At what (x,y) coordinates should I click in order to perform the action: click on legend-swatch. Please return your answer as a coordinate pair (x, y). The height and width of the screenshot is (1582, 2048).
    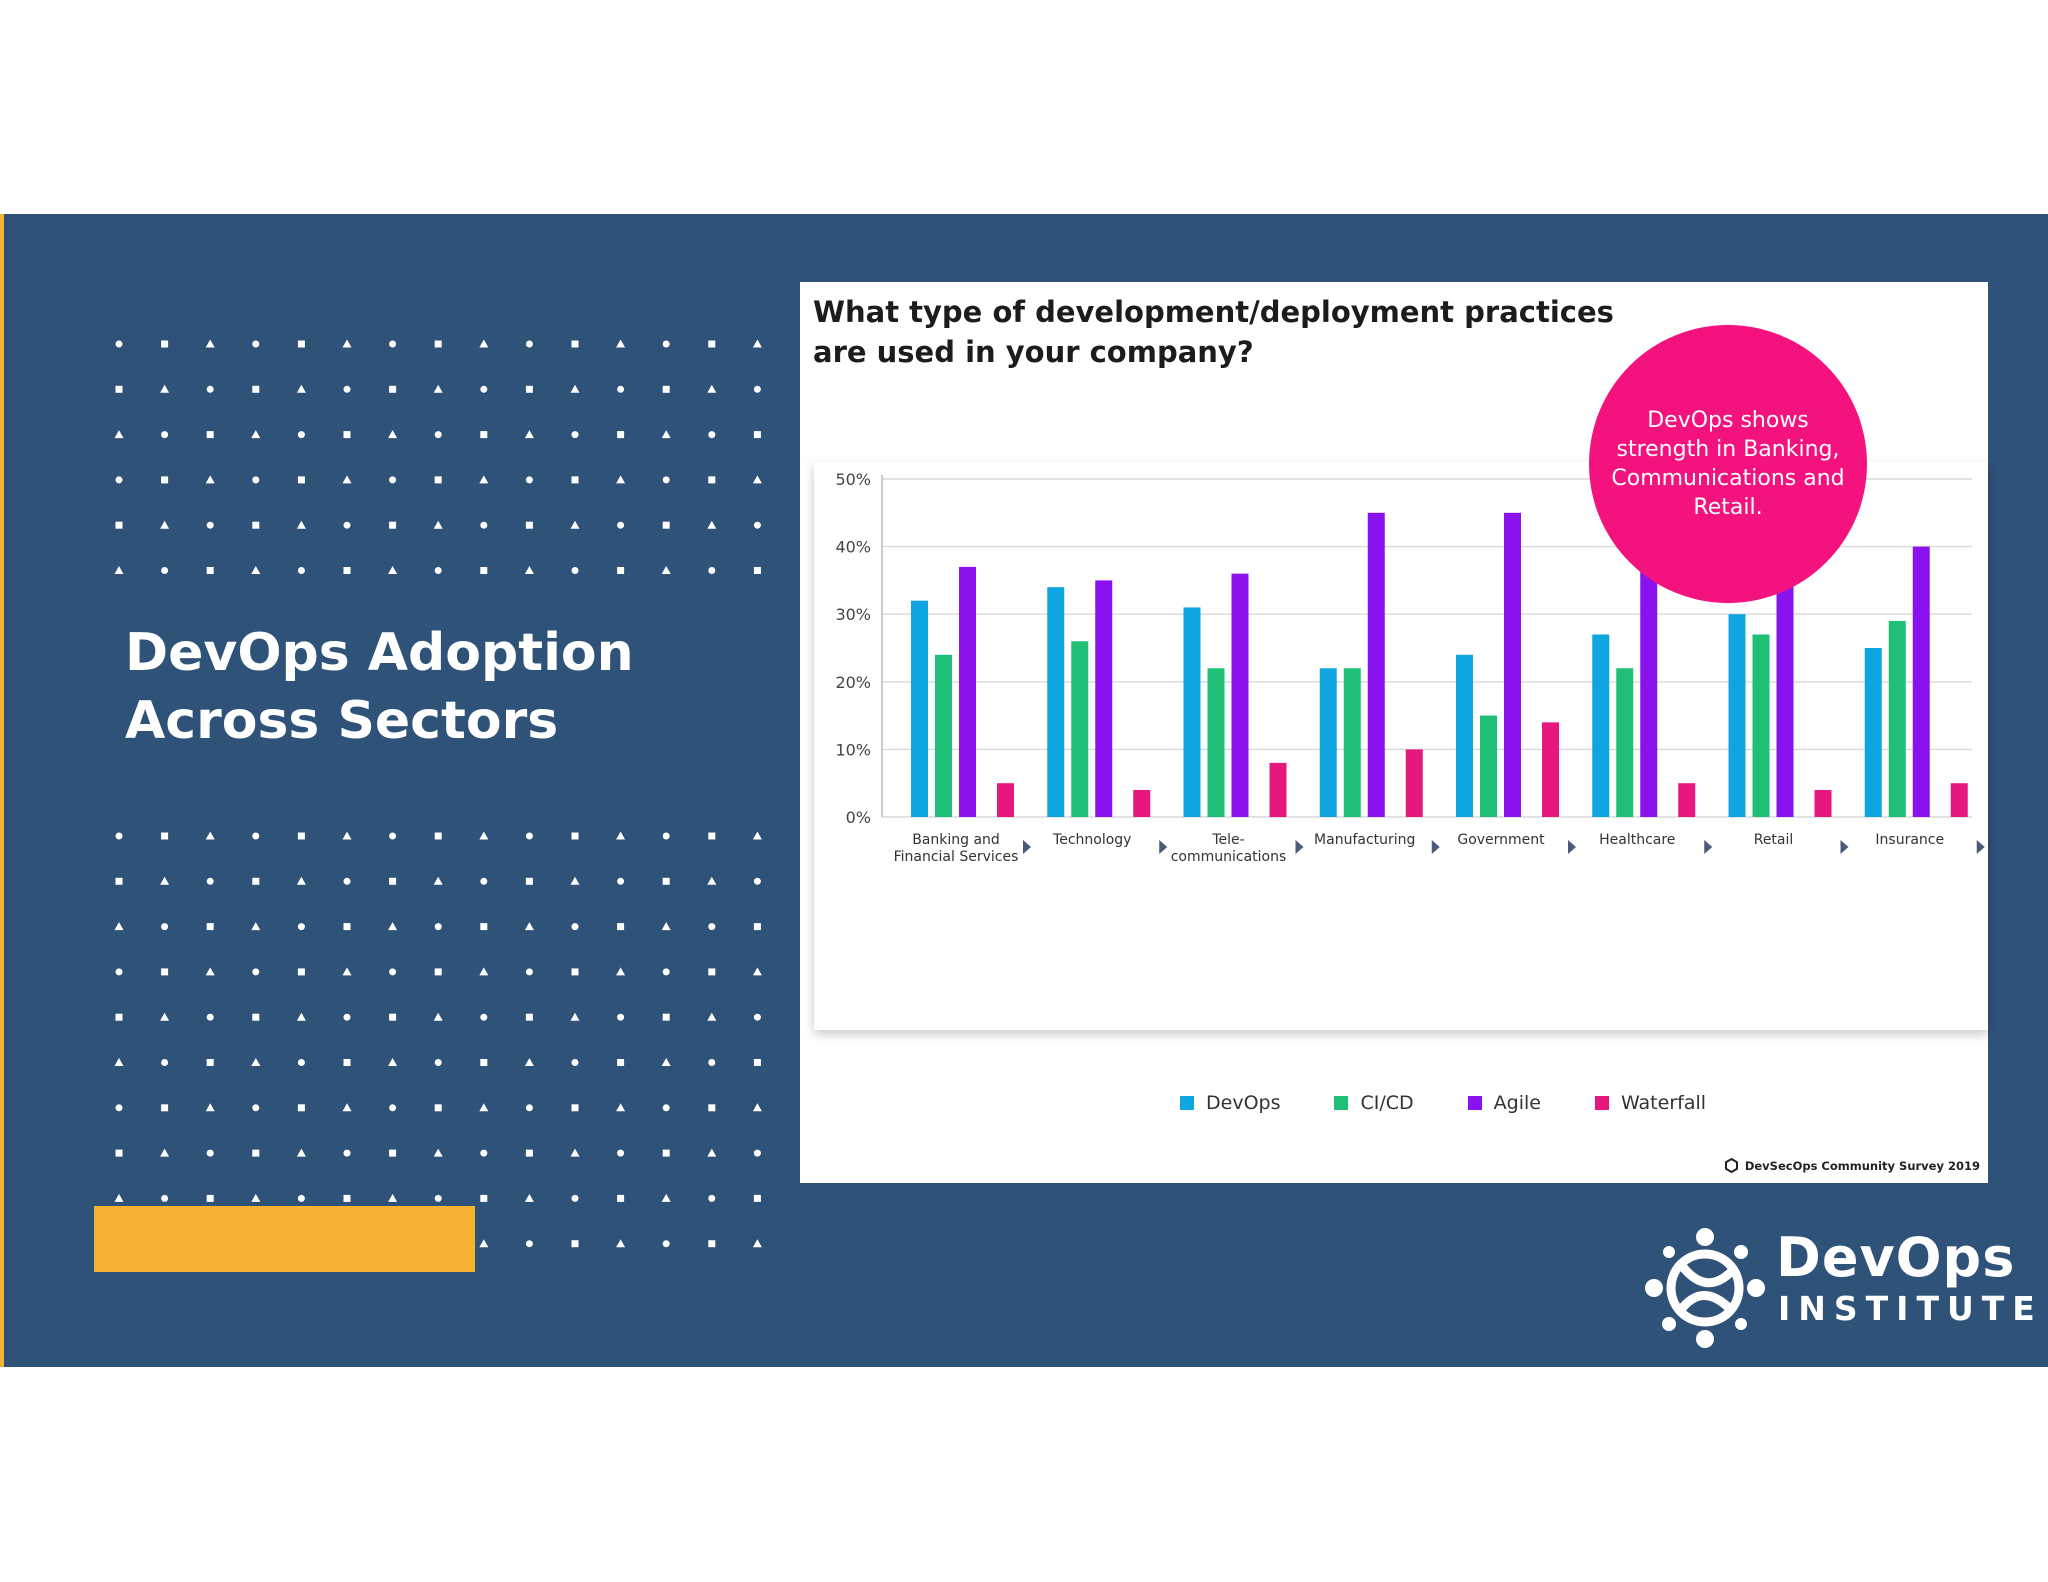
    Looking at the image, I should click on (1187, 1103).